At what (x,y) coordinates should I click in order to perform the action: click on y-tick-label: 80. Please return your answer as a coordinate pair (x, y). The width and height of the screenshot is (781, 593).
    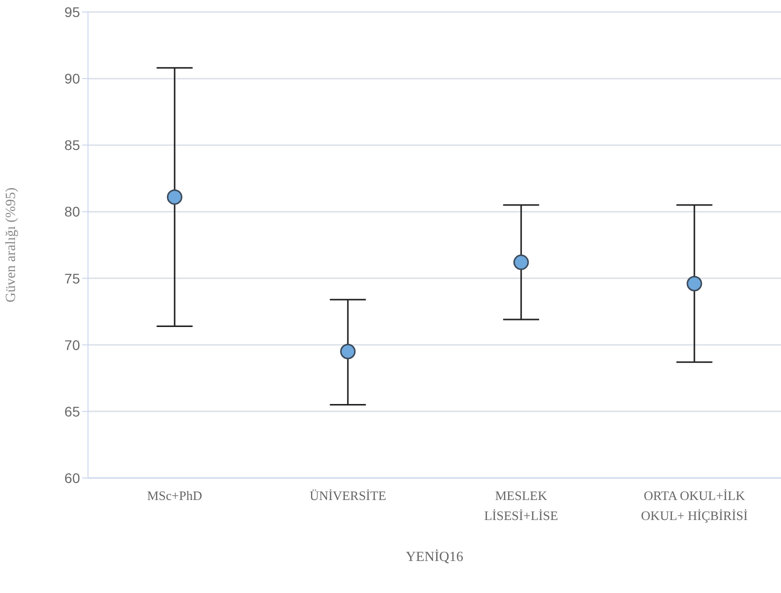
    Looking at the image, I should click on (72, 212).